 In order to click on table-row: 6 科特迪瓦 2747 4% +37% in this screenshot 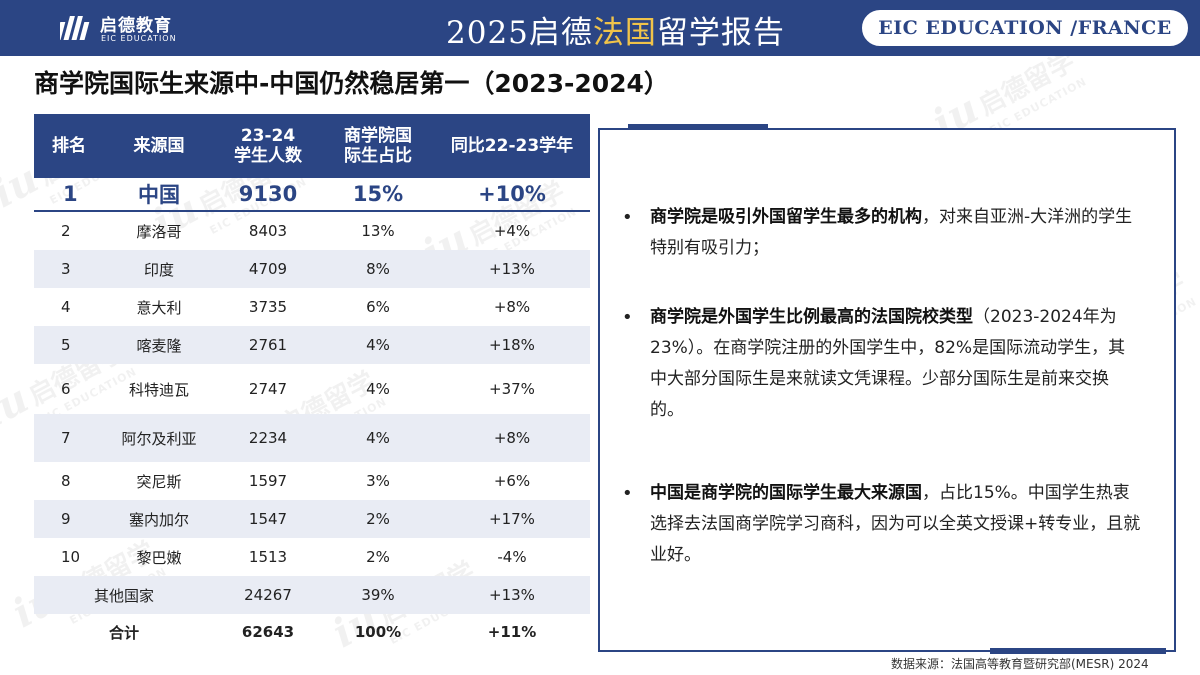, I will do `click(298, 389)`.